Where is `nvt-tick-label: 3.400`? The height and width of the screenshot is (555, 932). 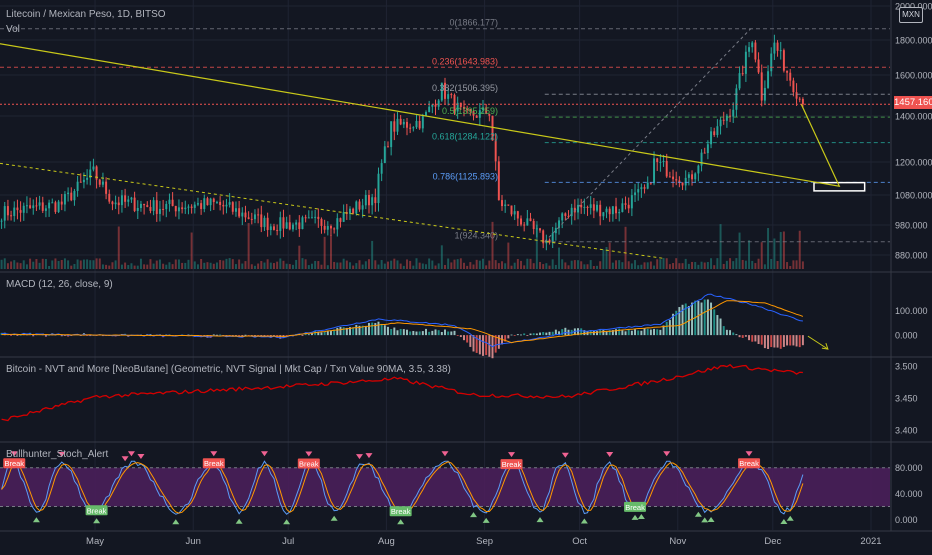
nvt-tick-label: 3.400 is located at coordinates (906, 431).